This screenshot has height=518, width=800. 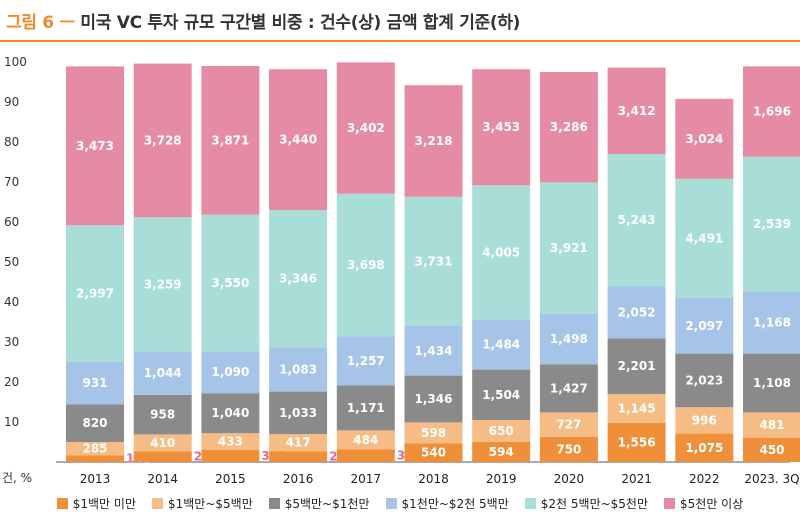 I want to click on data-label: 1,427, so click(x=569, y=388).